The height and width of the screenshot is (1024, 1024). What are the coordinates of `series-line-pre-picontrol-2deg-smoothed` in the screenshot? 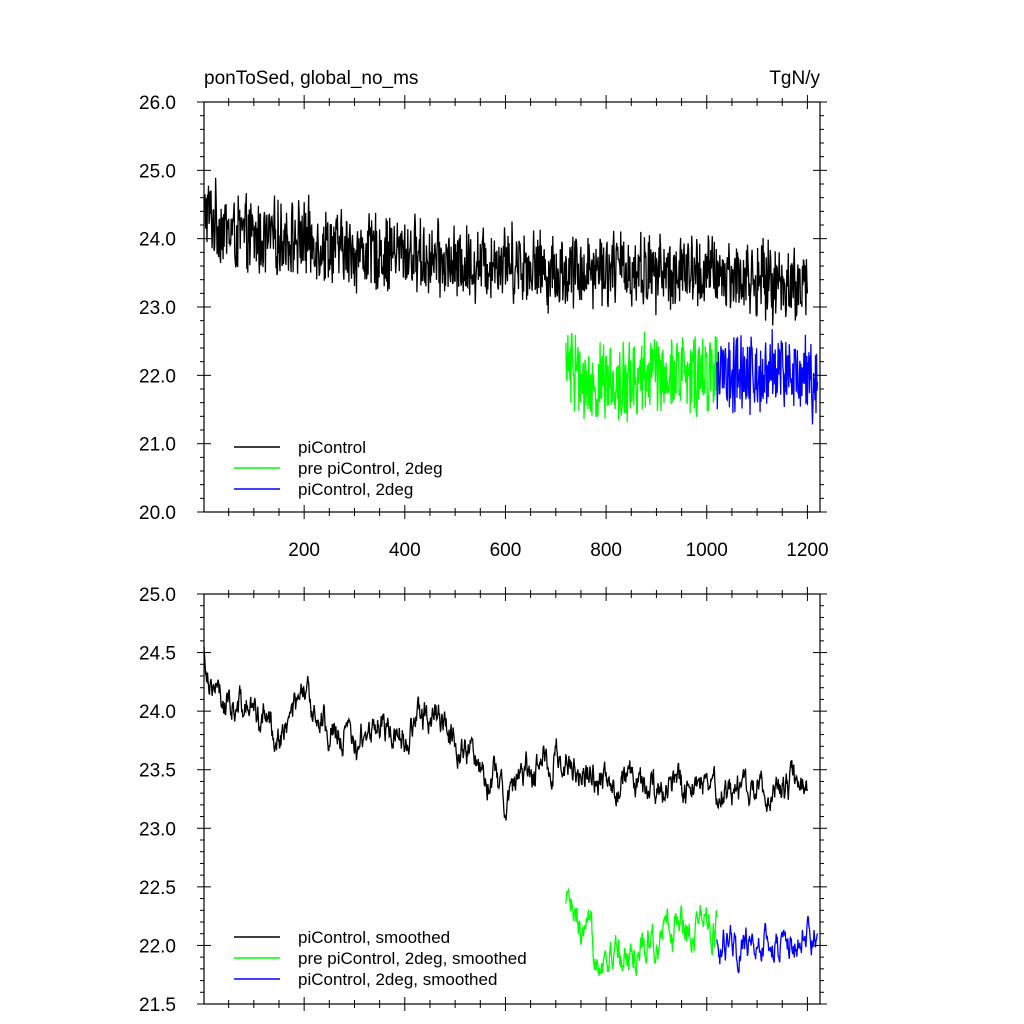 It's located at (641, 931).